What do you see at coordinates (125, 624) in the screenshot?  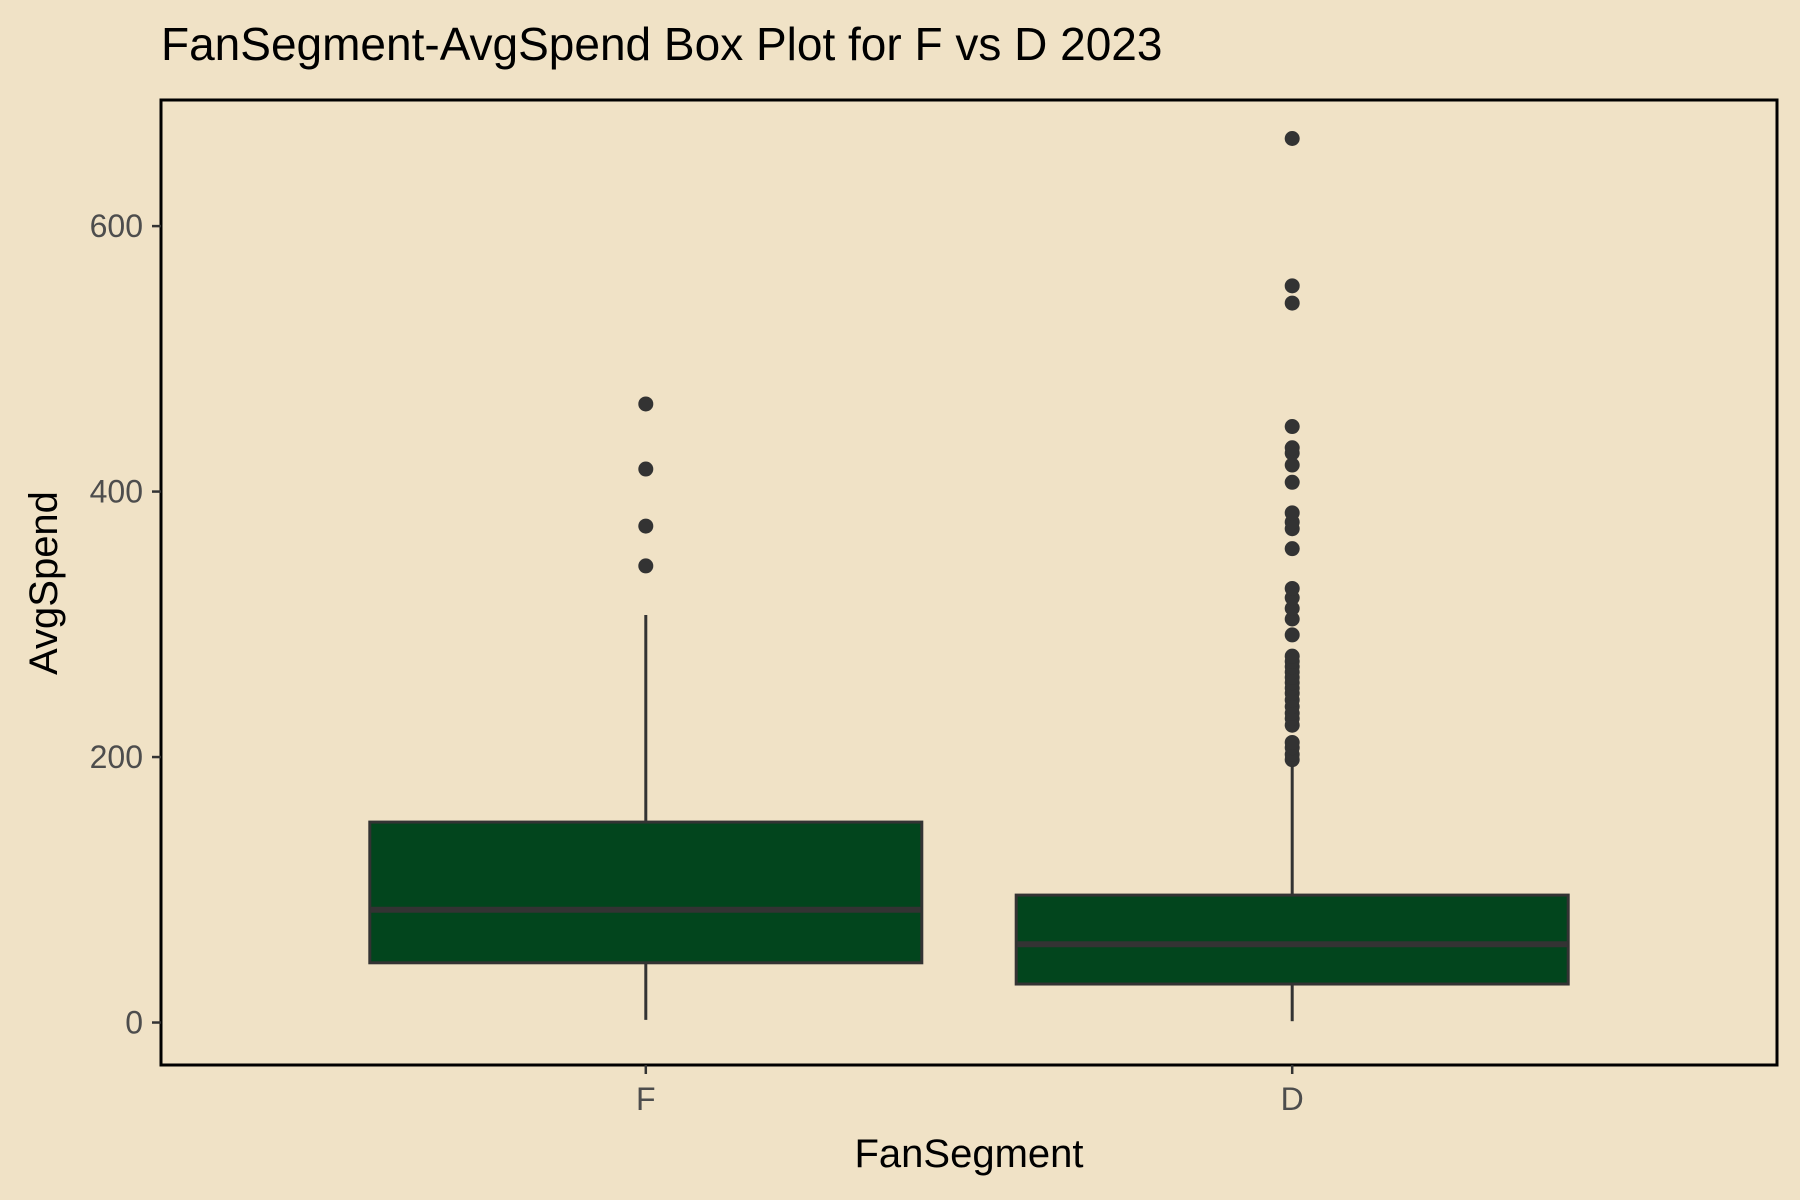 I see `y-axis: 0 200 400 600` at bounding box center [125, 624].